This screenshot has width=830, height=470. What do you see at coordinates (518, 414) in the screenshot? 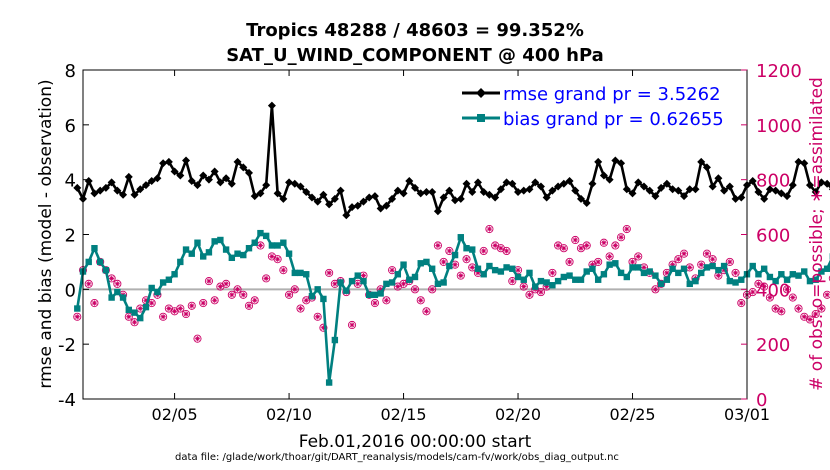
I see `x-tick-label: 02/20` at bounding box center [518, 414].